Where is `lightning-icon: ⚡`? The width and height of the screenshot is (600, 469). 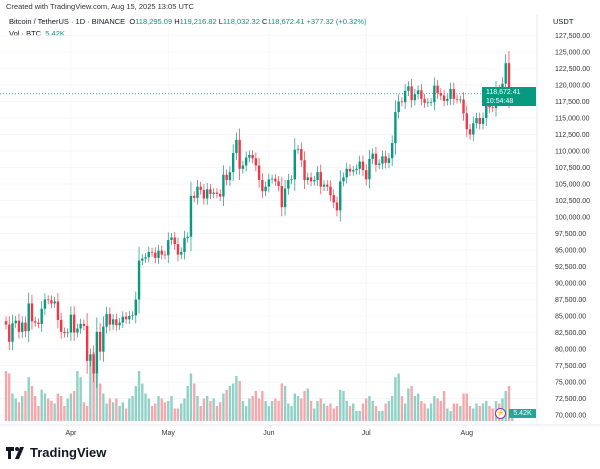 lightning-icon: ⚡ is located at coordinates (500, 413).